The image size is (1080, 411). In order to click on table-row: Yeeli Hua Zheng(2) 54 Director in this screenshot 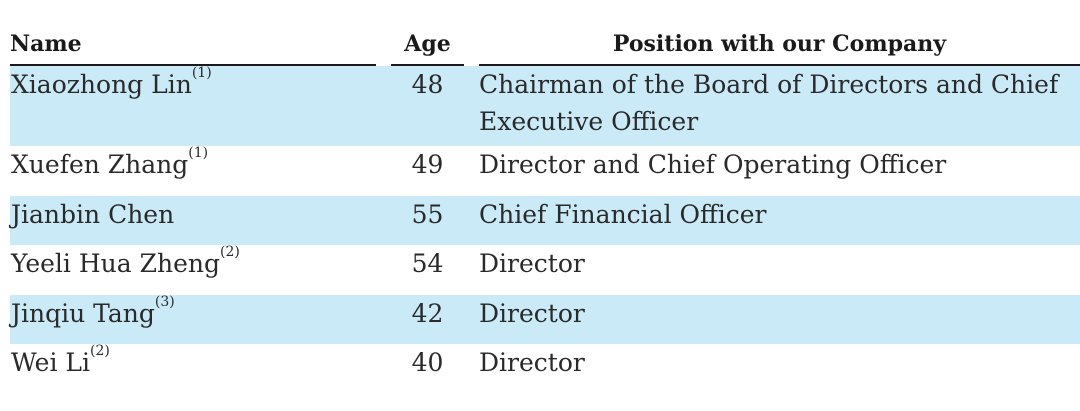, I will do `click(545, 269)`.